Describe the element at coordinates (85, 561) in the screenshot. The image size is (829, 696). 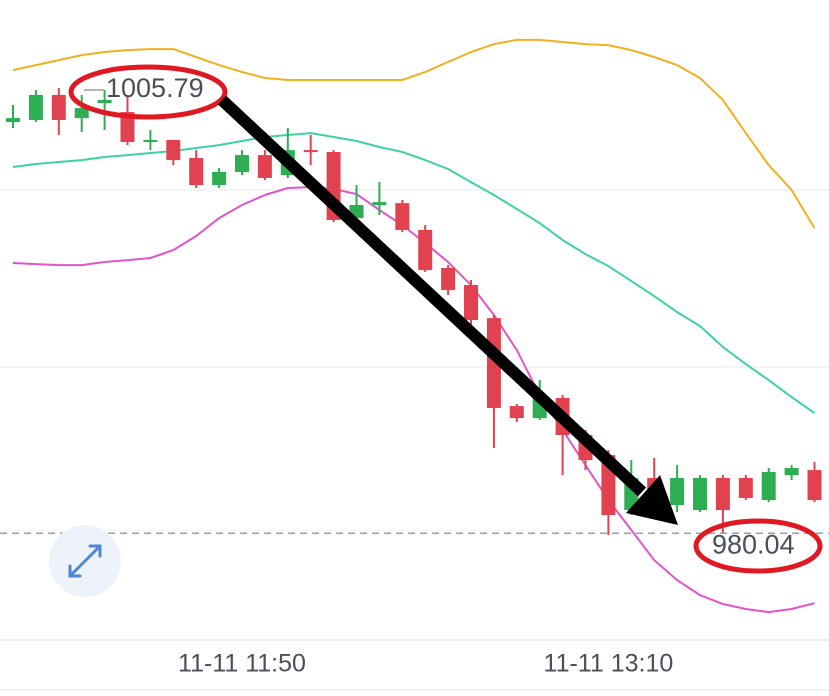
I see `expand-icon` at that location.